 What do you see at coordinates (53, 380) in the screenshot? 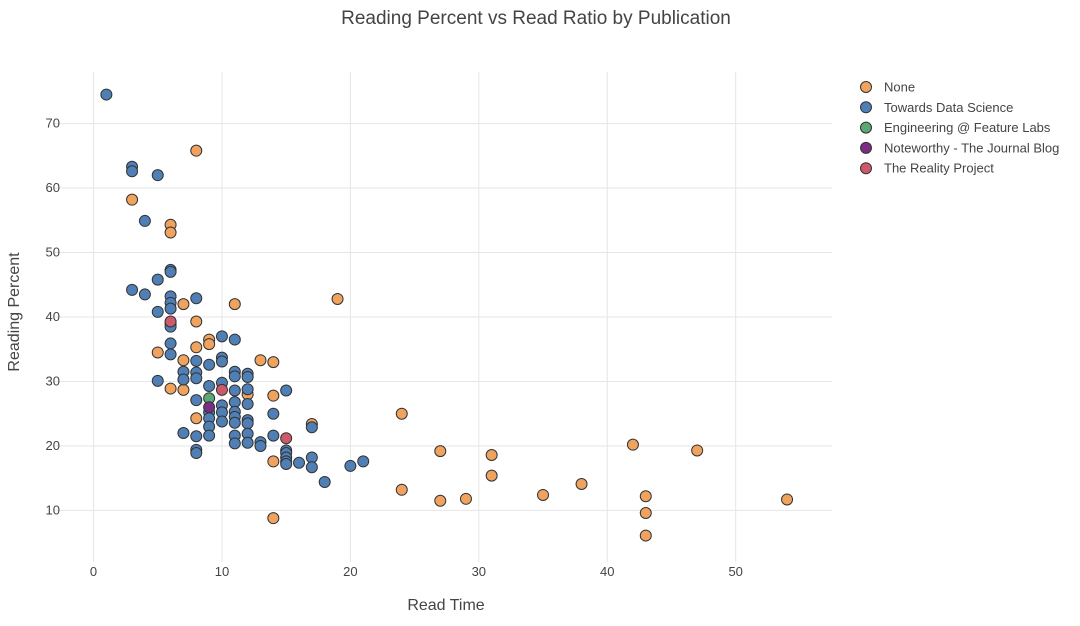
I see `y-tick-label: 30` at bounding box center [53, 380].